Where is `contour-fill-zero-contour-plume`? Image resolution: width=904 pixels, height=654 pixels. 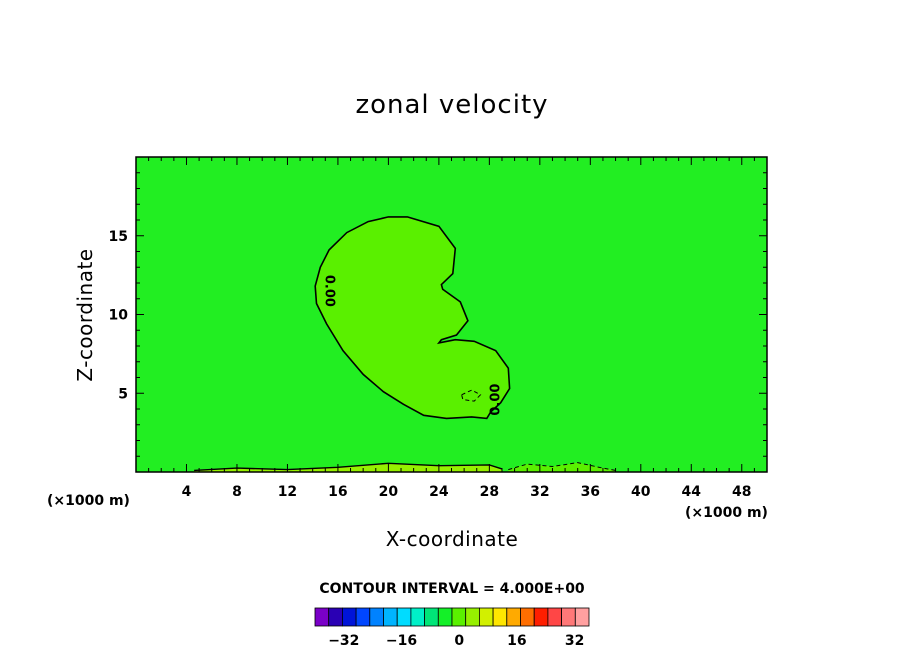 contour-fill-zero-contour-plume is located at coordinates (412, 317).